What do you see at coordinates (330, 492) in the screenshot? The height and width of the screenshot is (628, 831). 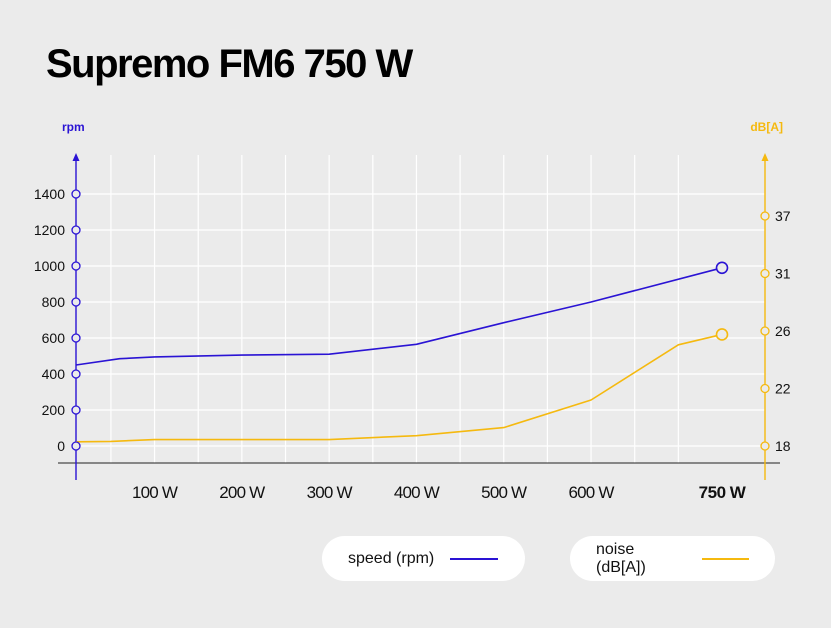 I see `x-tick-label: 300 W` at bounding box center [330, 492].